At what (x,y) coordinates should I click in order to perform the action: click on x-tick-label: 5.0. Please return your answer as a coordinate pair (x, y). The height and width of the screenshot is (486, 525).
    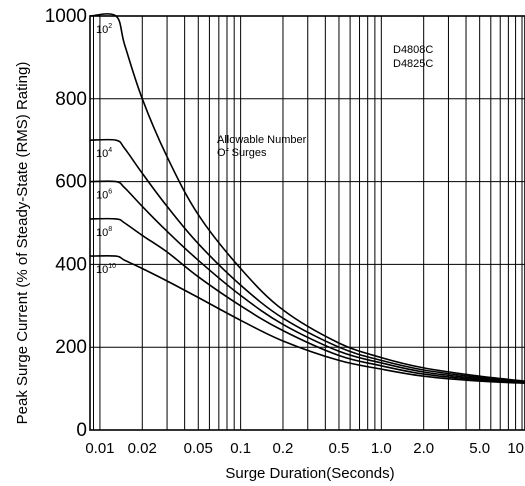
    Looking at the image, I should click on (479, 448).